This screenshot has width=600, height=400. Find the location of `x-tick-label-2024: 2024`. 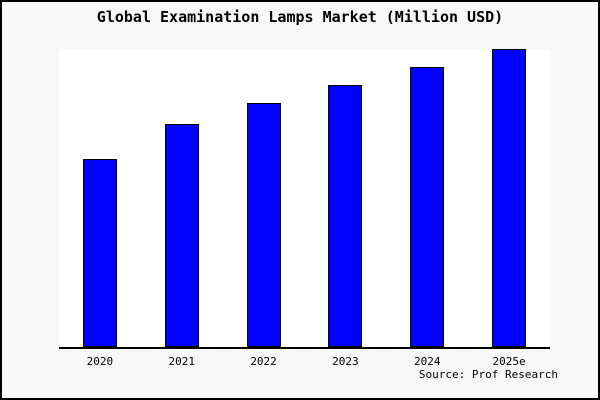

x-tick-label-2024: 2024 is located at coordinates (427, 361).